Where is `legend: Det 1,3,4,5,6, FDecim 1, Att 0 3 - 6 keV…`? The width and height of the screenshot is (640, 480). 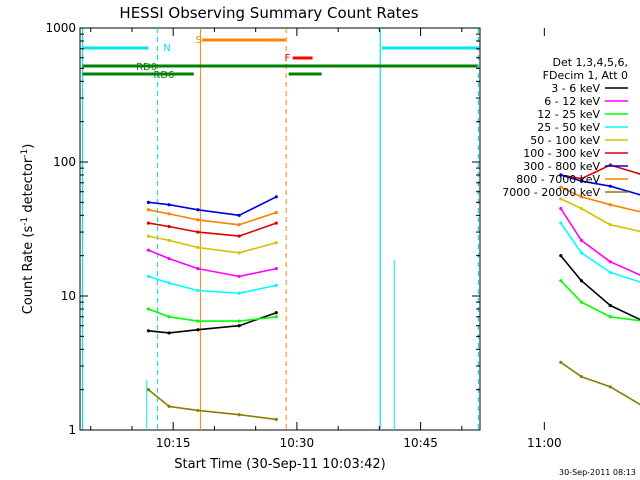 legend: Det 1,3,4,5,6, FDecim 1, Att 0 3 - 6 keV… is located at coordinates (565, 127).